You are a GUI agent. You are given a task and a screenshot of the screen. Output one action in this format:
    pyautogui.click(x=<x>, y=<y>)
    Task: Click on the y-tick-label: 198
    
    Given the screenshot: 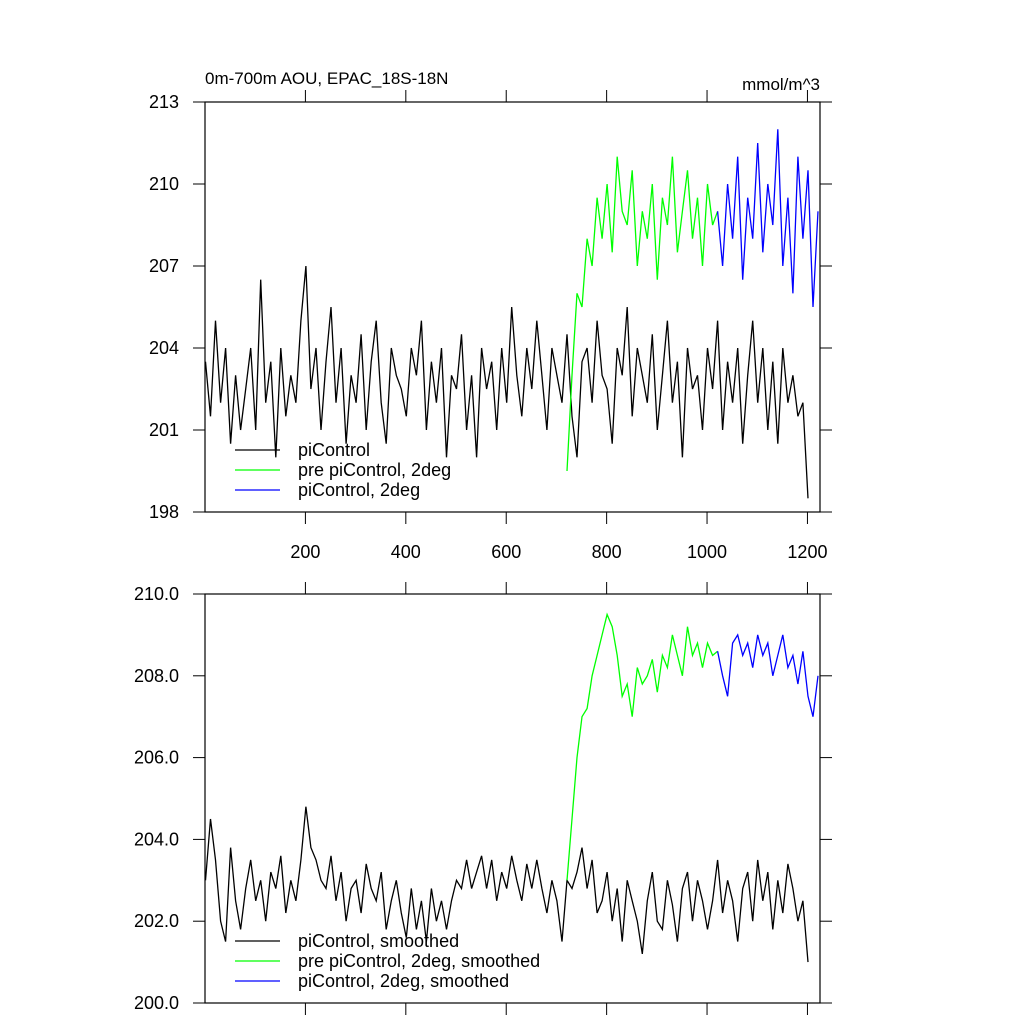 What is the action you would take?
    pyautogui.click(x=164, y=512)
    